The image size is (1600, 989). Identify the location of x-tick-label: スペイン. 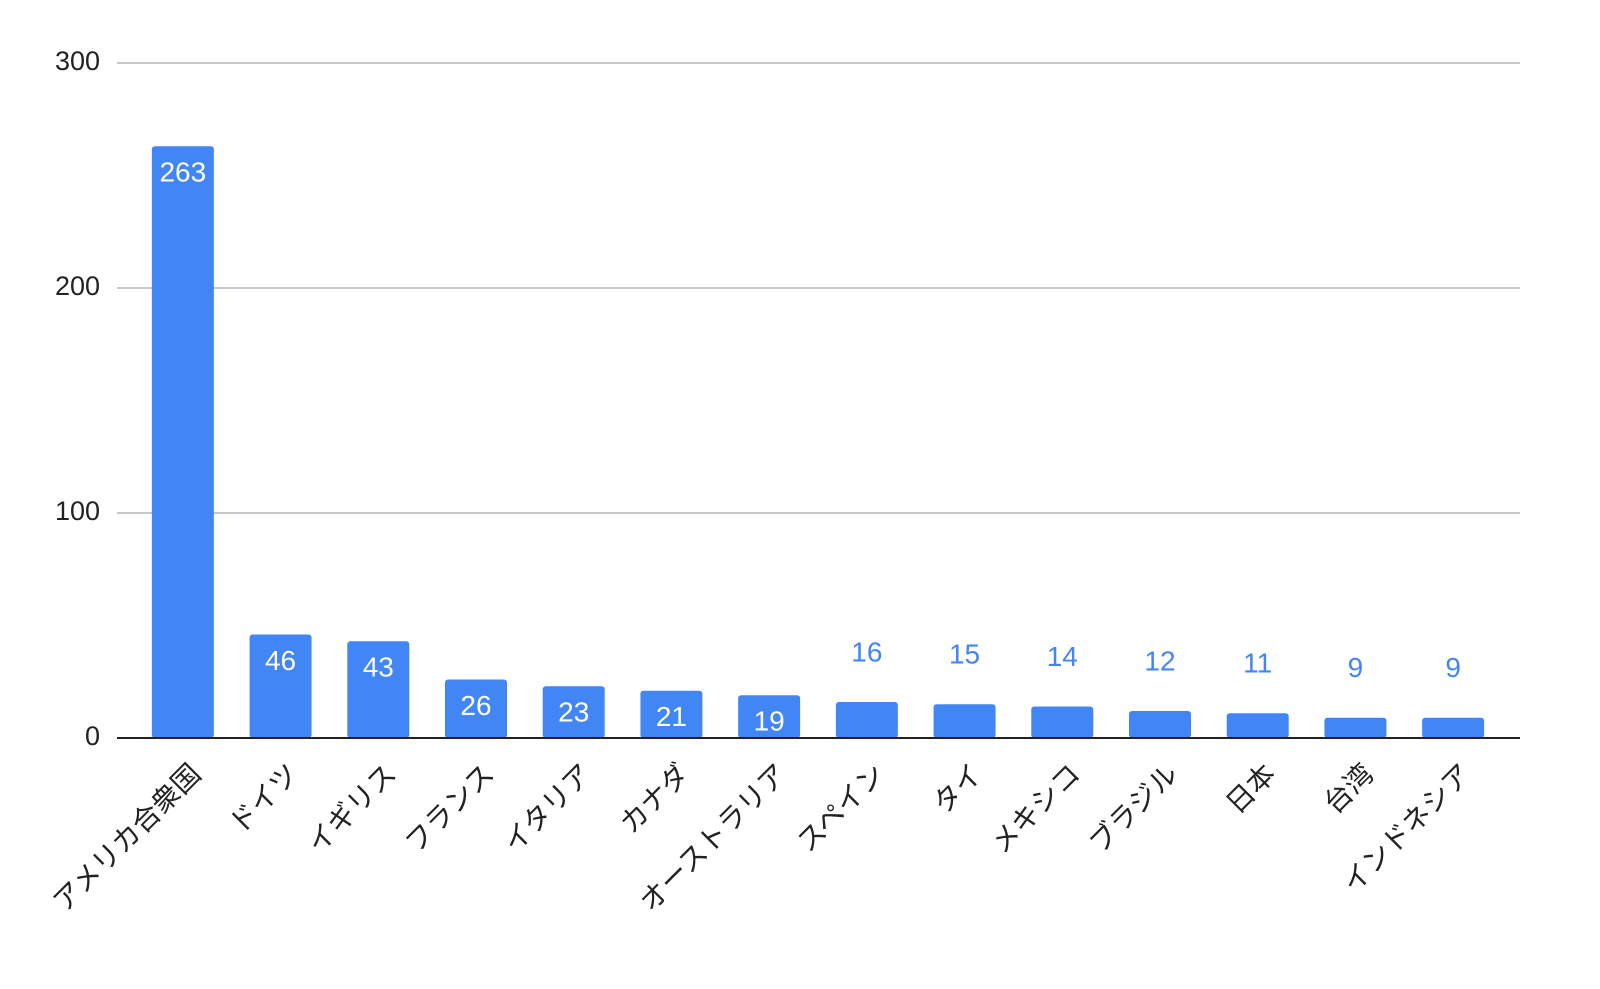
(840, 807).